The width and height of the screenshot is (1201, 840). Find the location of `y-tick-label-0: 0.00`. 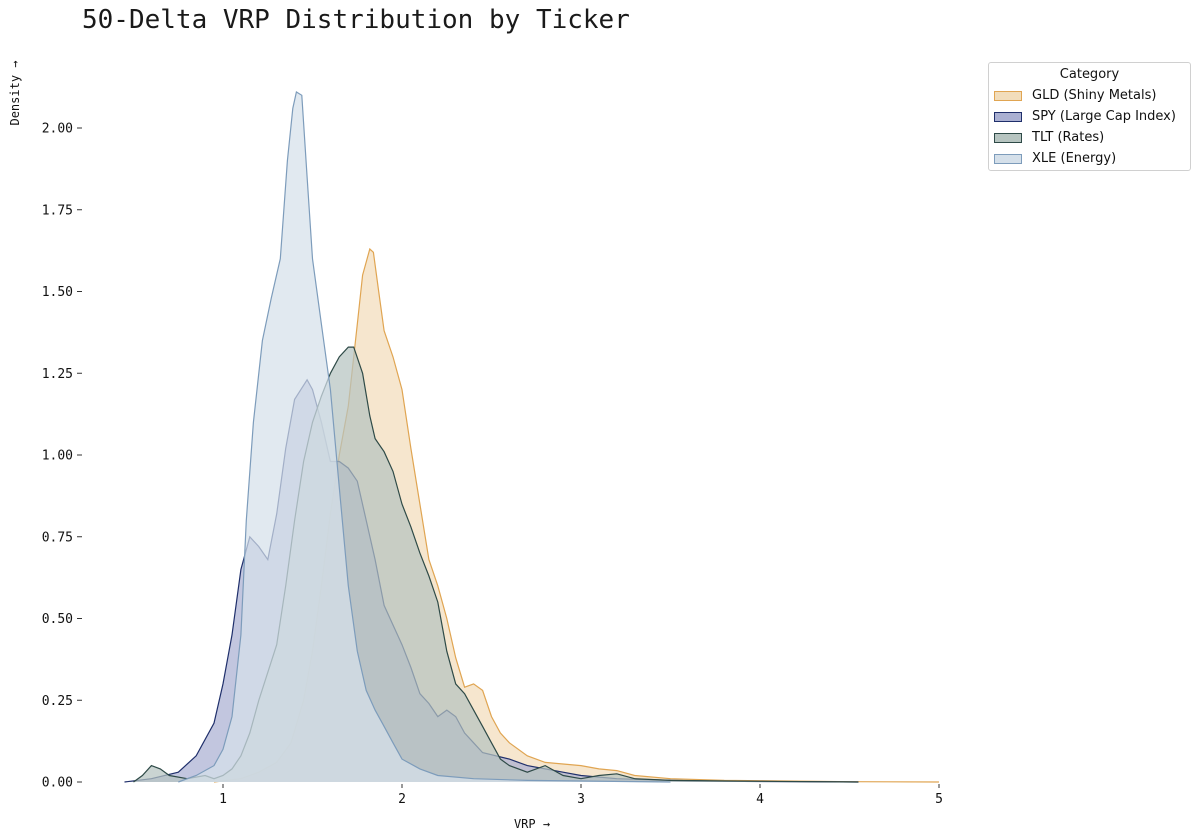

y-tick-label-0: 0.00 is located at coordinates (57, 783).